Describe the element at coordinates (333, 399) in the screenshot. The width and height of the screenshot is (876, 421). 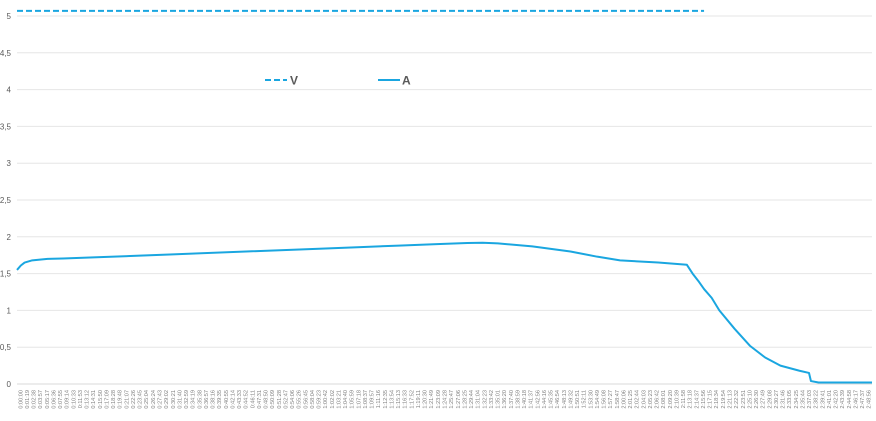
I see `x-tick-label: 1:02:02` at that location.